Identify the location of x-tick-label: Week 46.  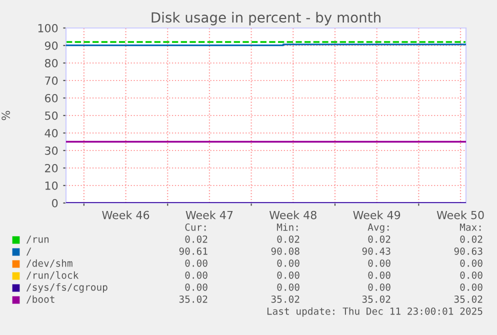
(126, 215).